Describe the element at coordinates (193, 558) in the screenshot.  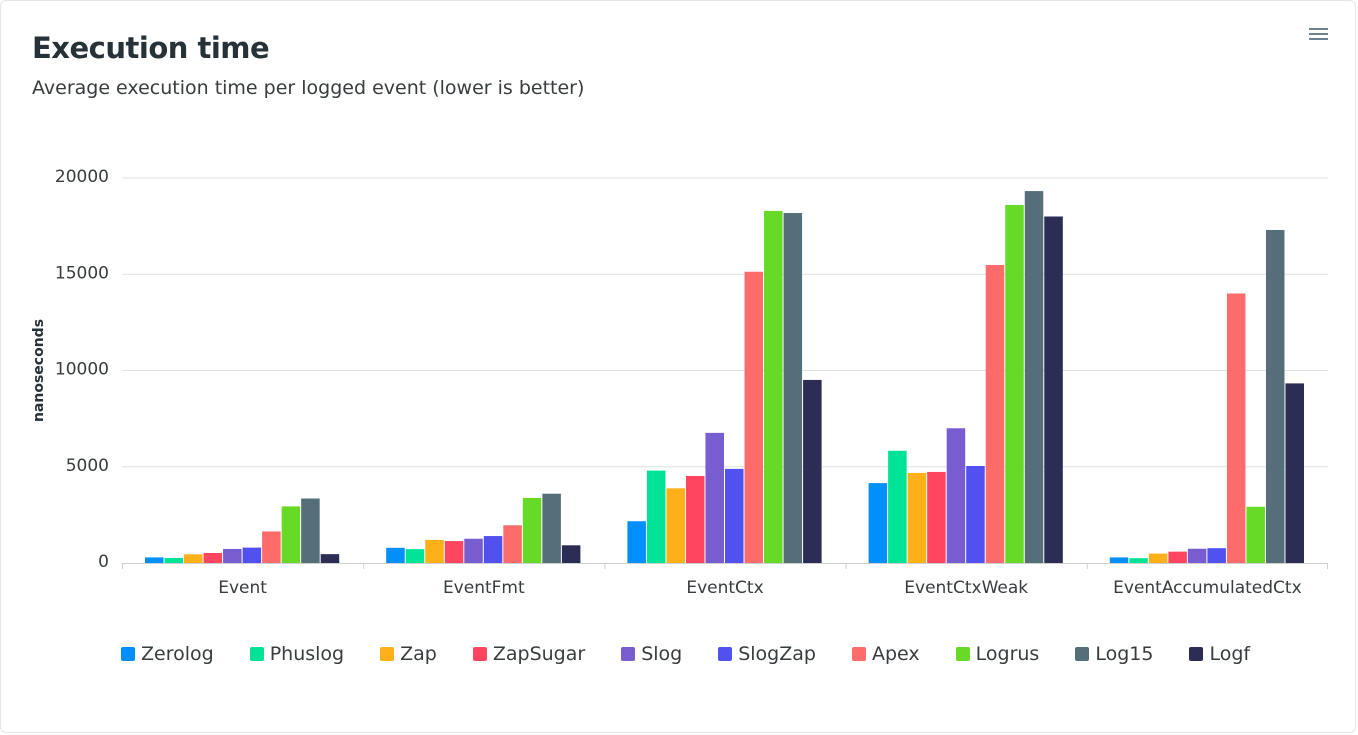
I see `bar-zap-event` at that location.